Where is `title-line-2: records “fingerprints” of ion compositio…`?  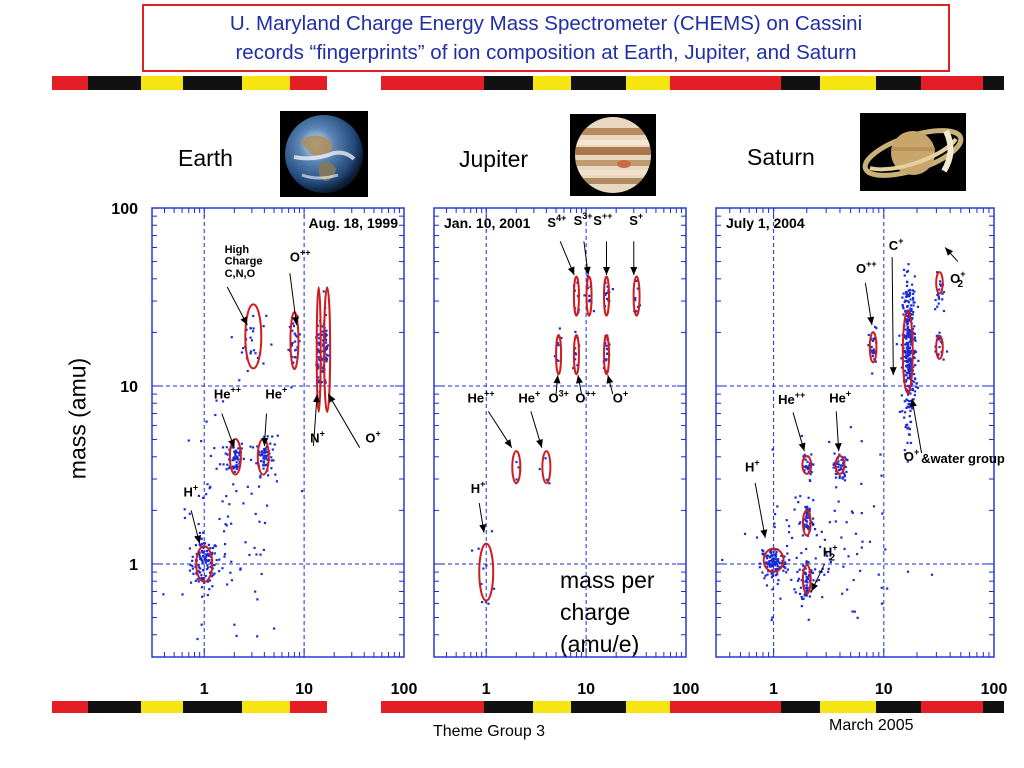
title-line-2: records “fingerprints” of ion compositio… is located at coordinates (546, 52).